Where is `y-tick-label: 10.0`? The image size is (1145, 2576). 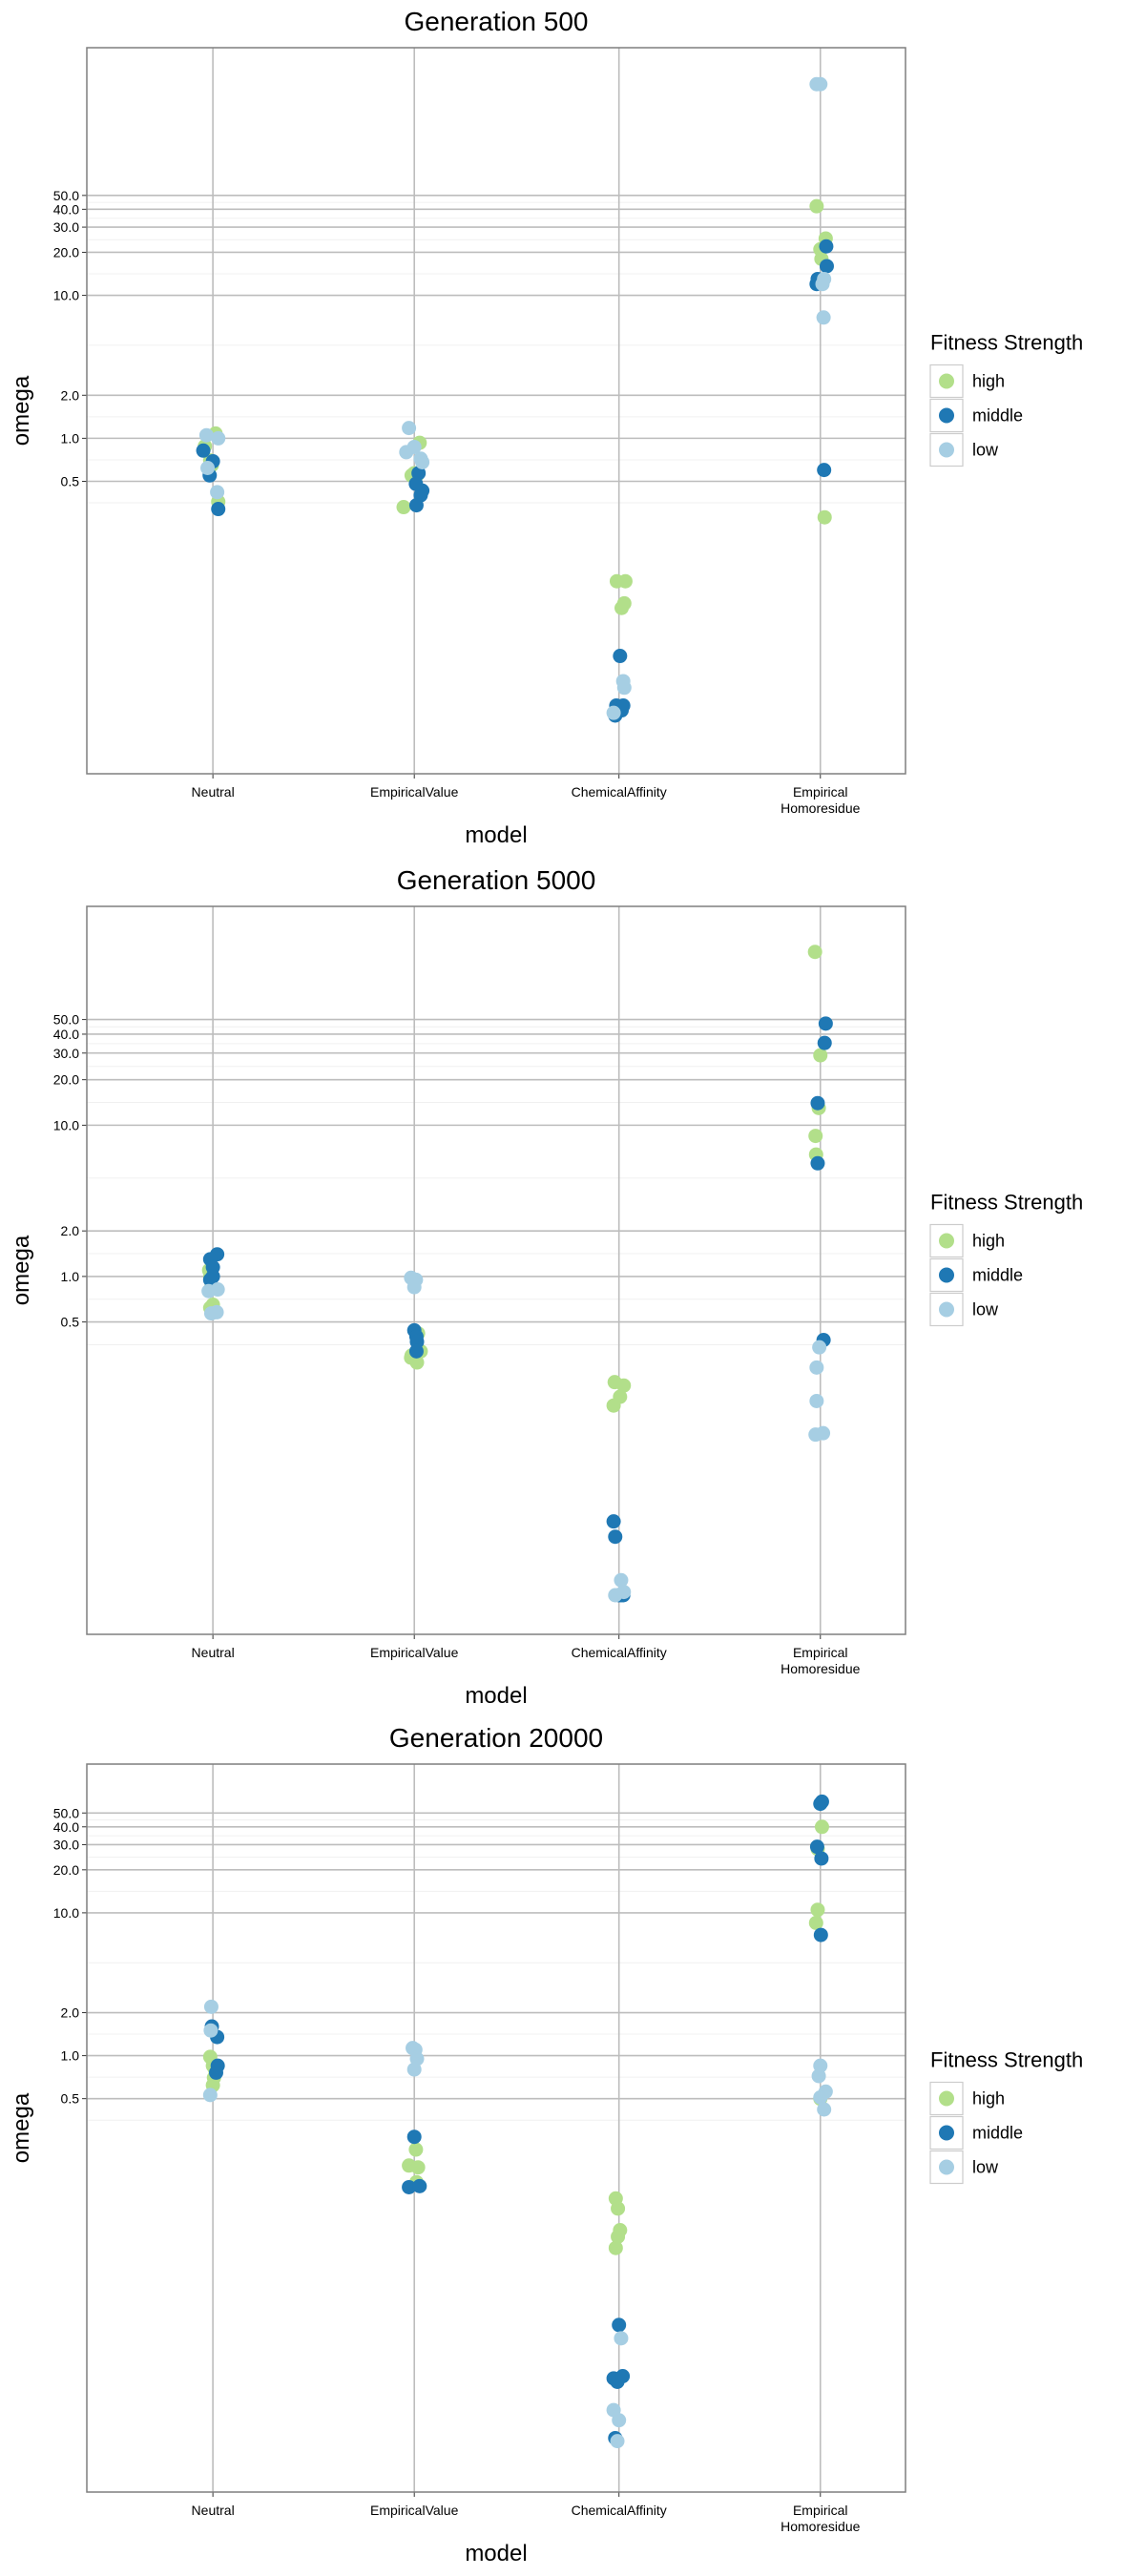
y-tick-label: 10.0 is located at coordinates (66, 1913).